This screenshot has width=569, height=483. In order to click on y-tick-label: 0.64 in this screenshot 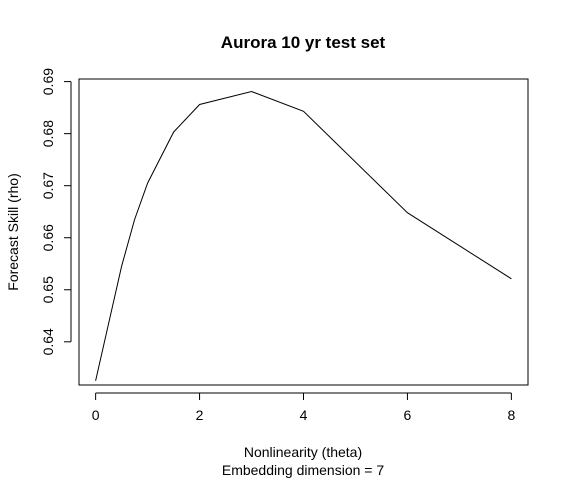, I will do `click(48, 341)`.